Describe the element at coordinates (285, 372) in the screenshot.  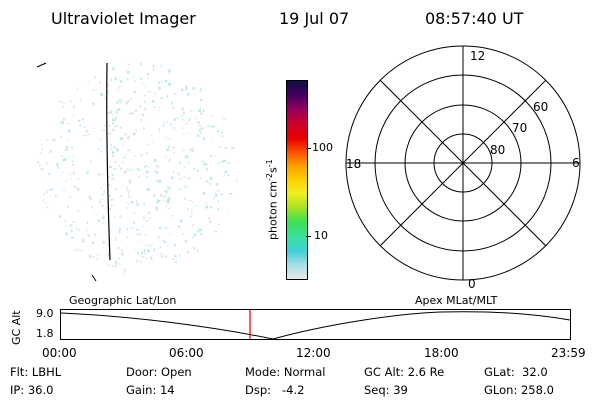
I see `mode-value: Mode: Normal` at that location.